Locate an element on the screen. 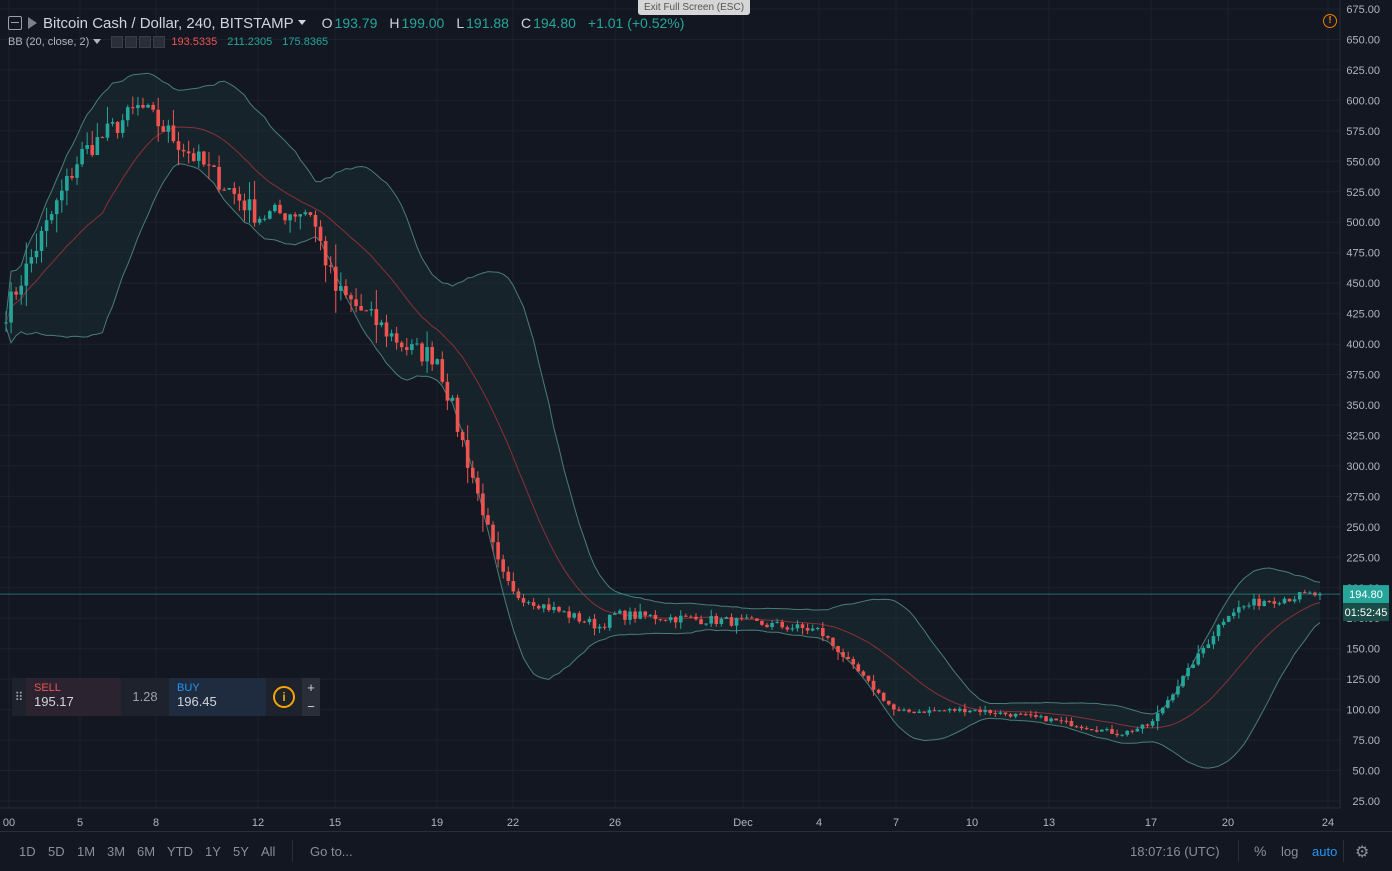 The image size is (1392, 871). decrease-button: − is located at coordinates (311, 706).